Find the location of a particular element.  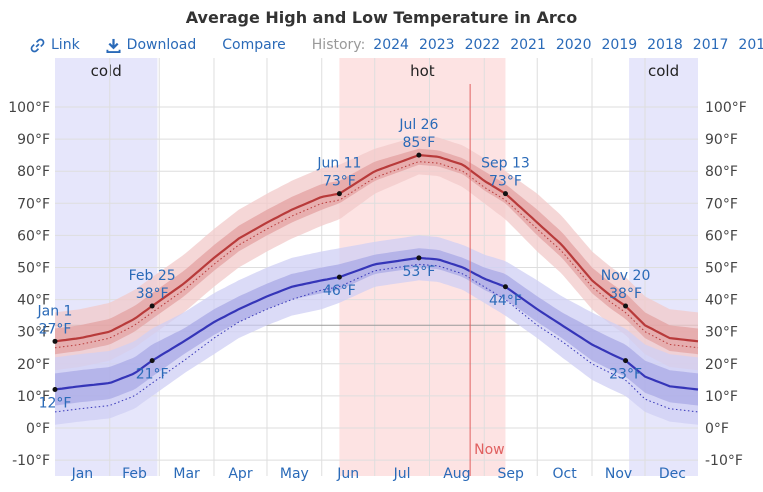

y-tick-right: -10°F is located at coordinates (724, 461).